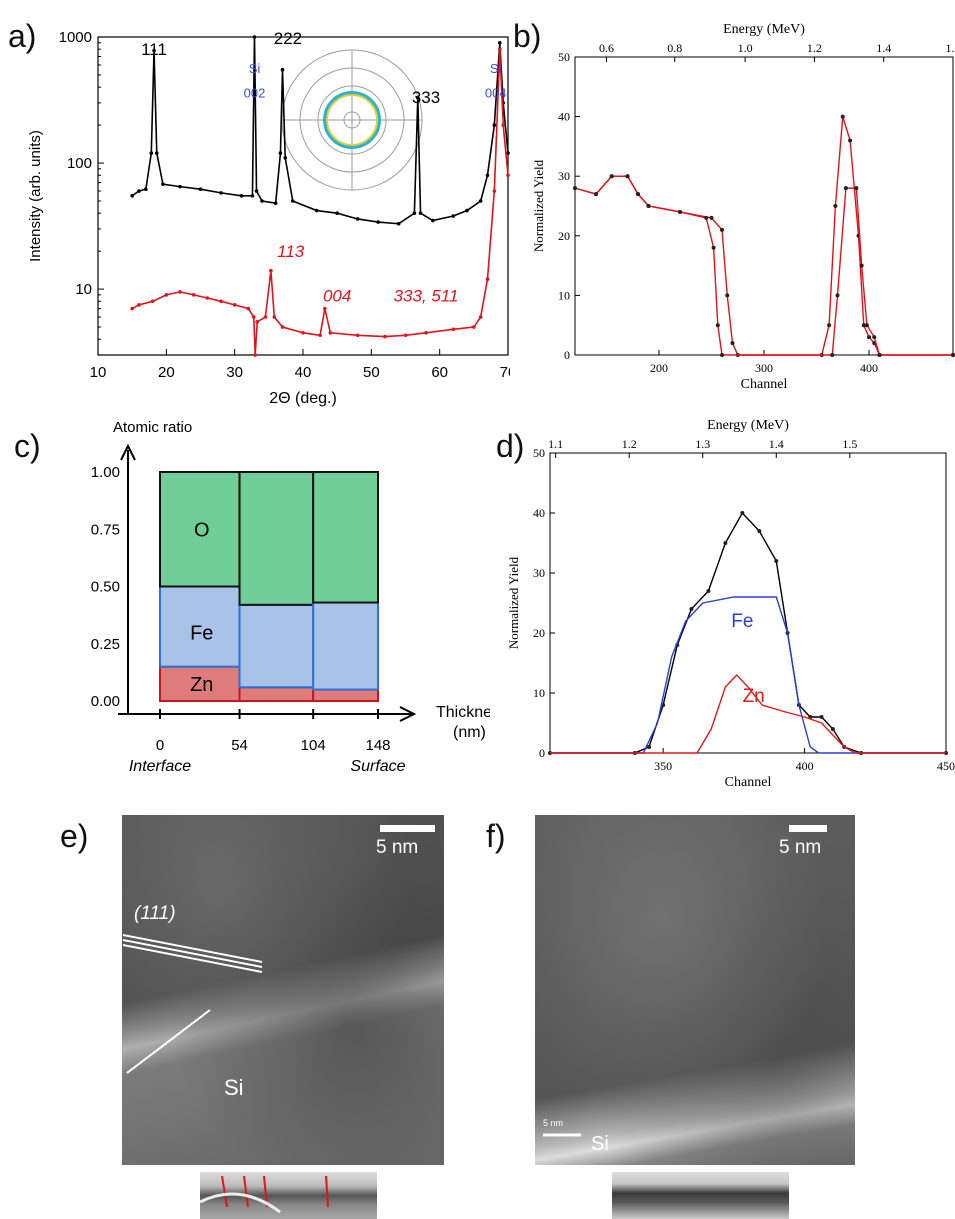 The width and height of the screenshot is (955, 1219). What do you see at coordinates (946, 766) in the screenshot?
I see `x-tick-label: 450` at bounding box center [946, 766].